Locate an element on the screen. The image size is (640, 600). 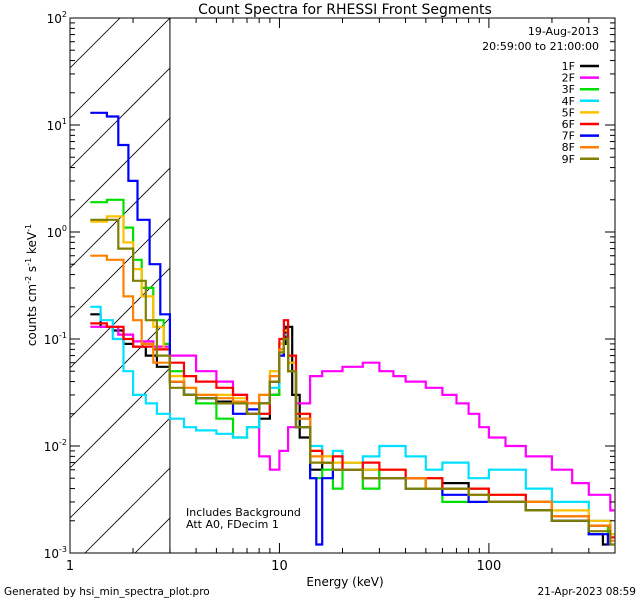
y-tick-label-1e-3: 10⁻³ is located at coordinates (55, 553).